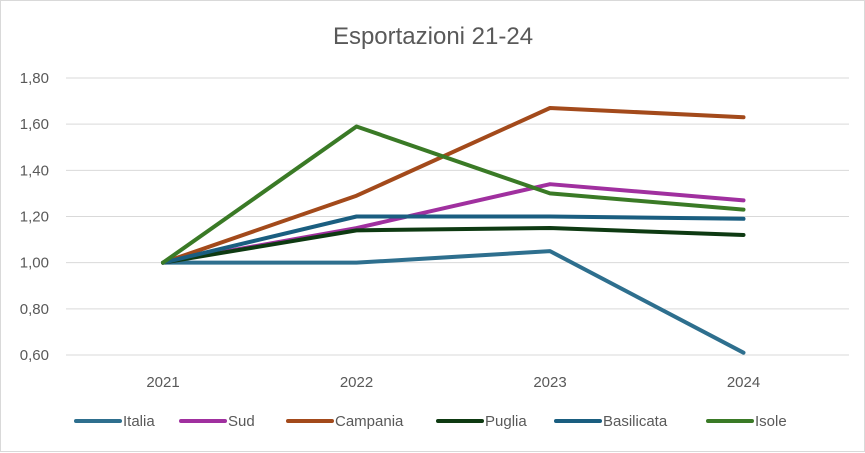 The width and height of the screenshot is (865, 453). Describe the element at coordinates (162, 382) in the screenshot. I see `x-tick-label: 2021` at that location.